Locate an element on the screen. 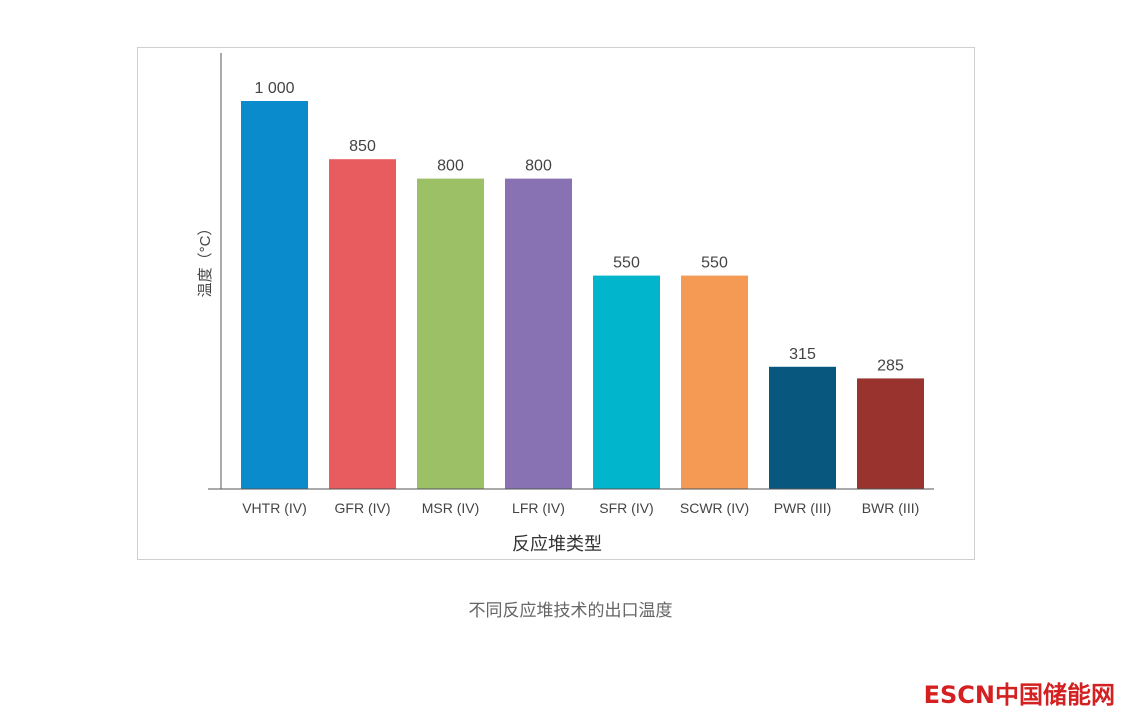  x-tick-label-5: SFR (IV) is located at coordinates (626, 508).